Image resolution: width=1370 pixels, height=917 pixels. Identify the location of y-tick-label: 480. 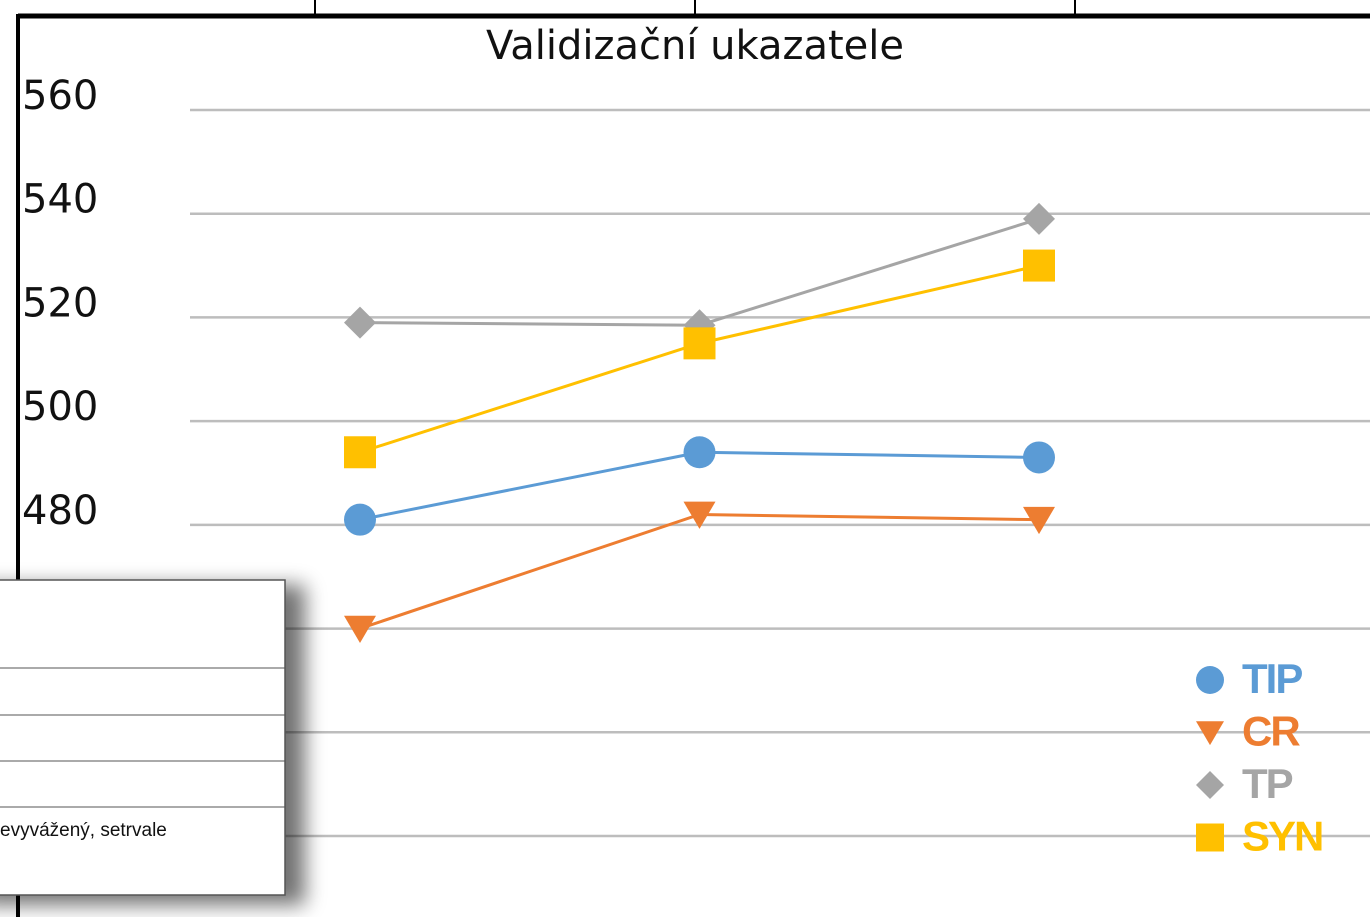
(60, 511).